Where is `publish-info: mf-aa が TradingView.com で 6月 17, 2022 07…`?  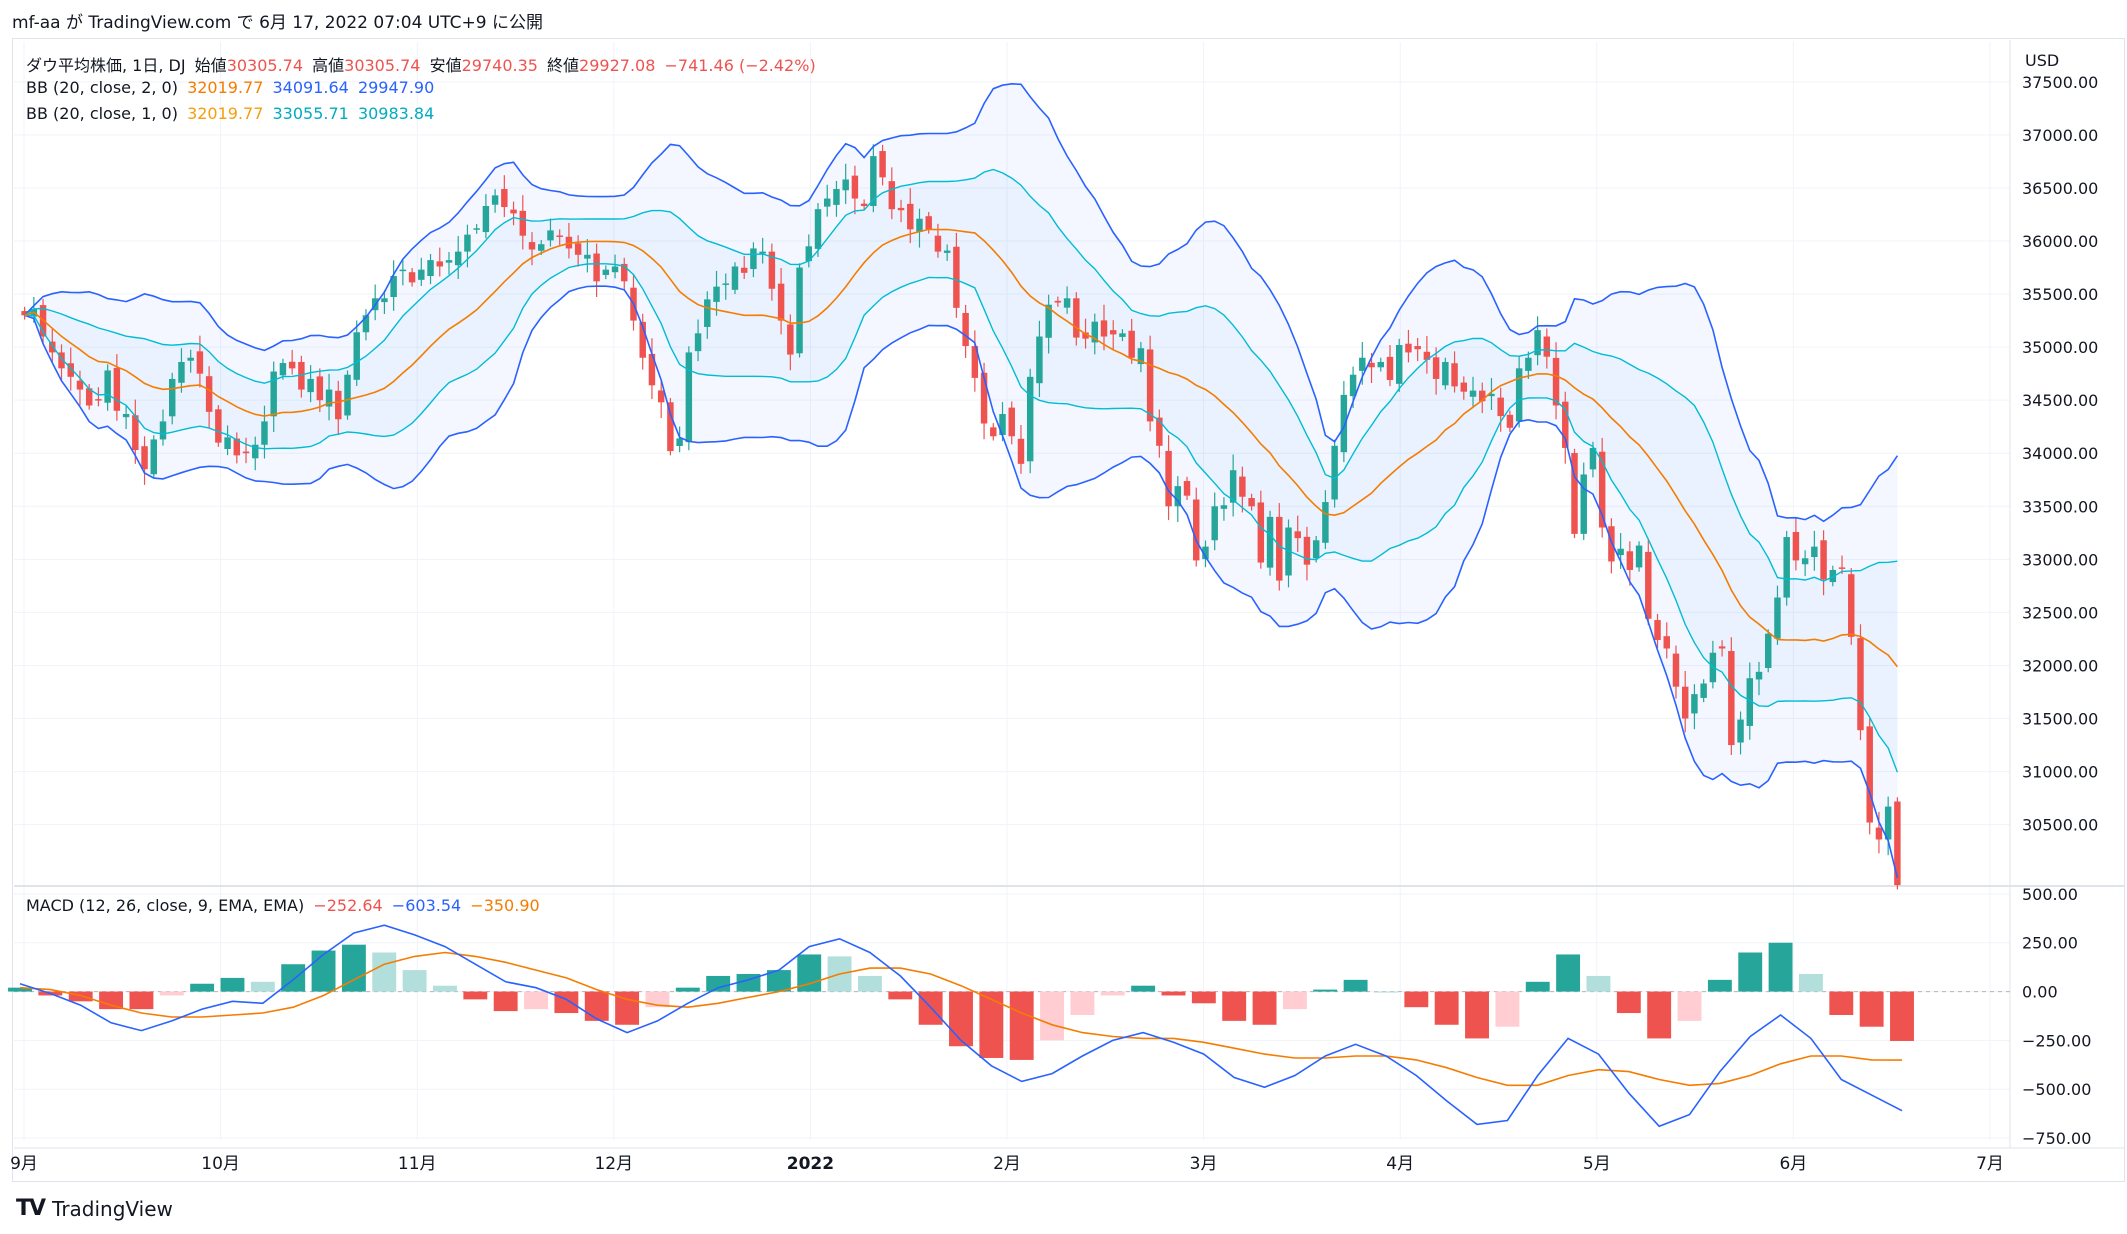
publish-info: mf-aa が TradingView.com で 6月 17, 2022 07… is located at coordinates (277, 23).